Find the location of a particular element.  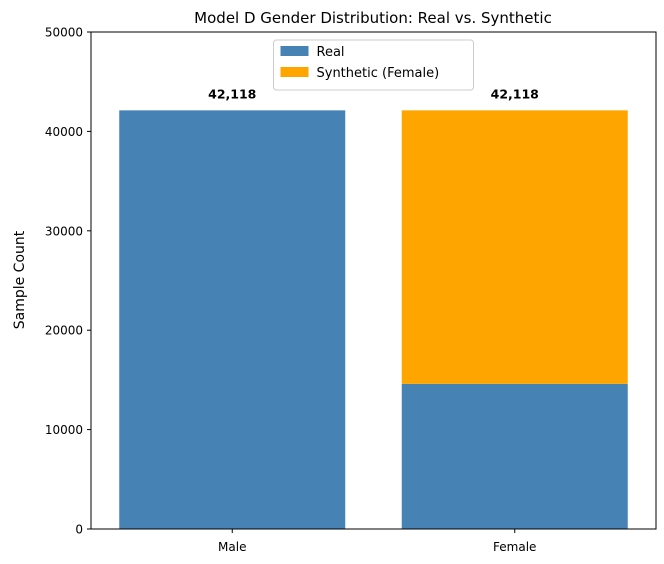

x-tick-label: Male is located at coordinates (232, 547).